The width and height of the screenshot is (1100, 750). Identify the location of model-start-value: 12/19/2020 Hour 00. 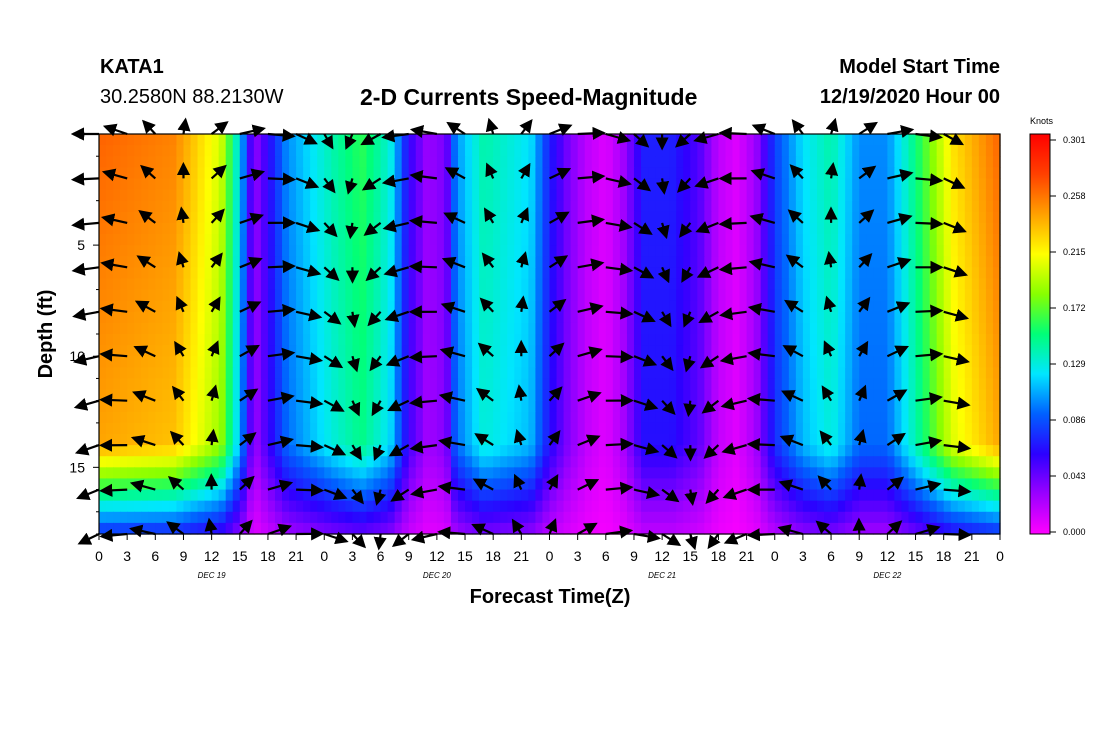
(909, 97).